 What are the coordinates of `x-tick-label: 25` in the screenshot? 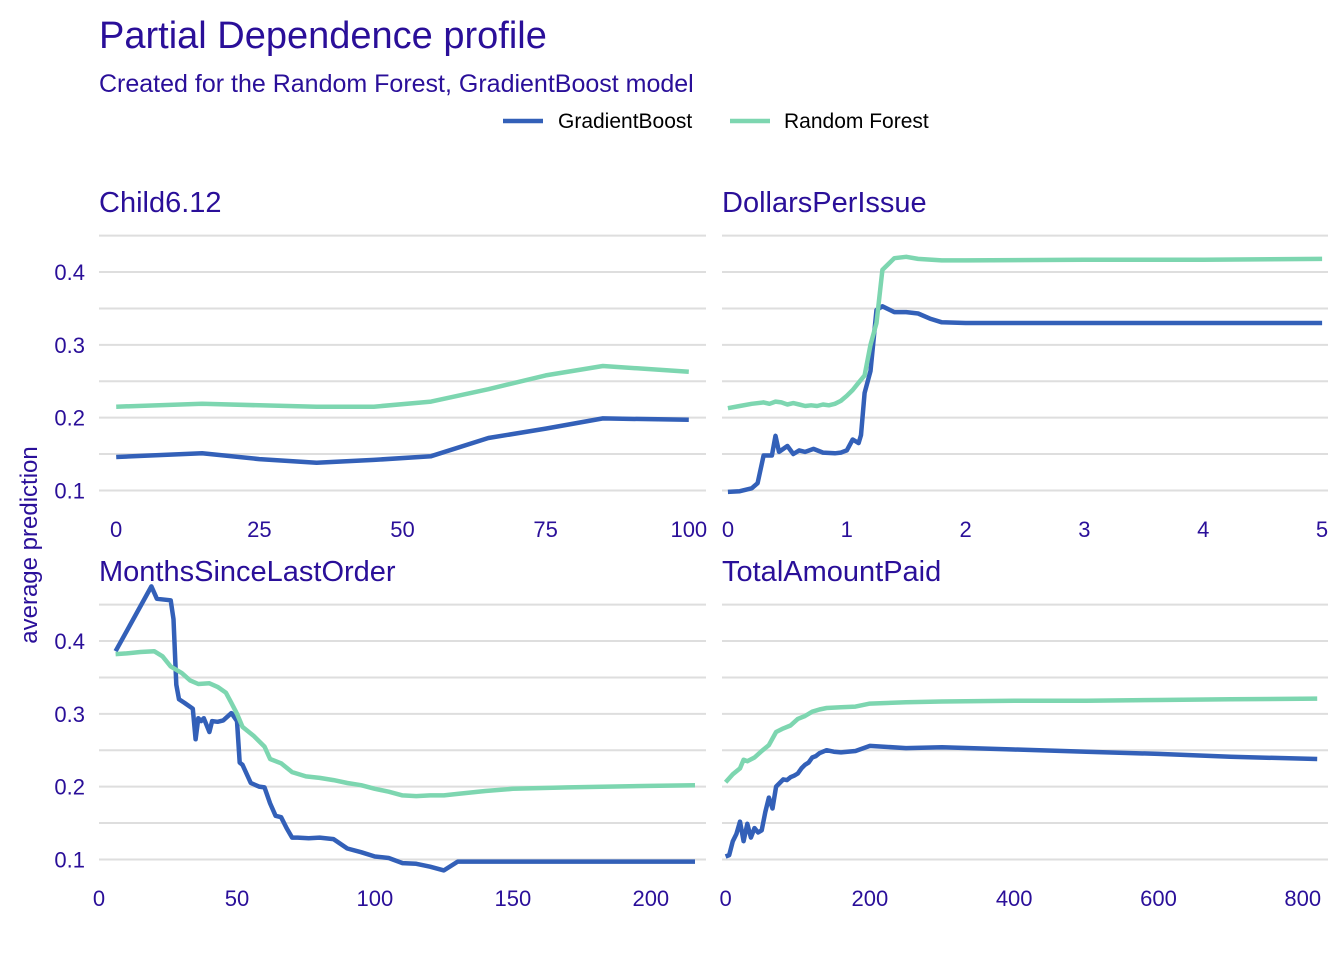 It's located at (259, 529).